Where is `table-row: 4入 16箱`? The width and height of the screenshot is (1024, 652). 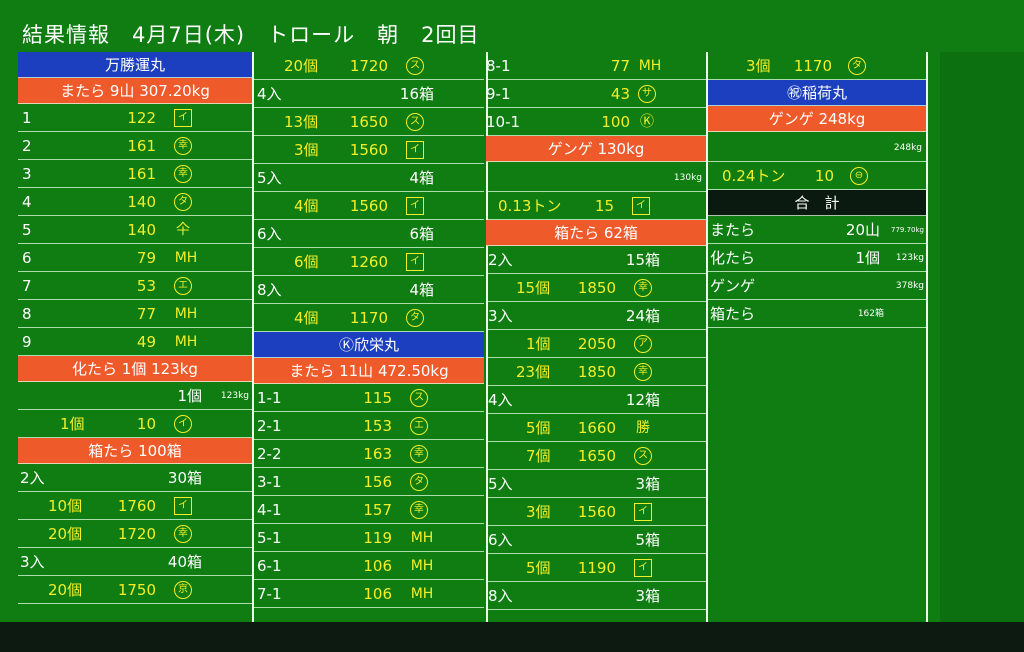
table-row: 4入 16箱 is located at coordinates (369, 94).